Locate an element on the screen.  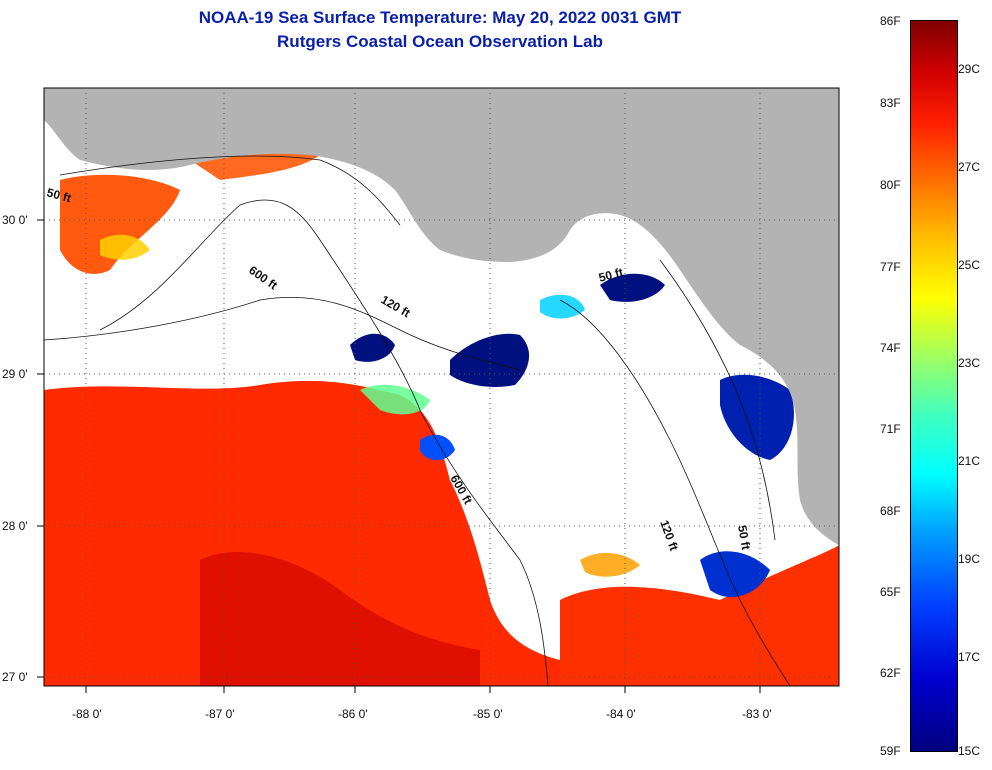
colorbar-f-label: 65F is located at coordinates (890, 592).